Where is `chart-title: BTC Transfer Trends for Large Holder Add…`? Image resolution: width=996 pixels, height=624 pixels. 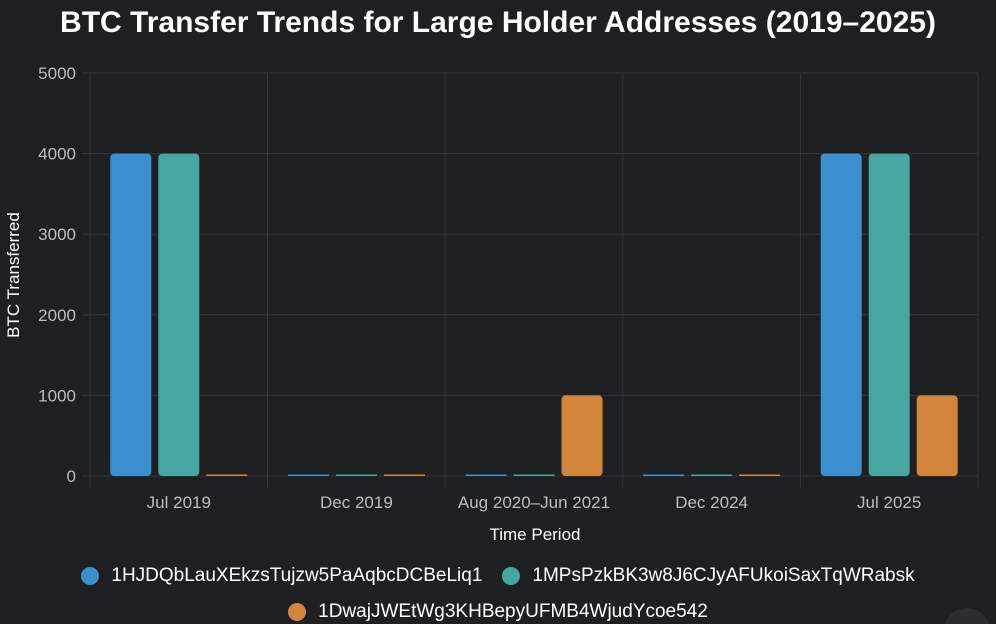
chart-title: BTC Transfer Trends for Large Holder Add… is located at coordinates (498, 22).